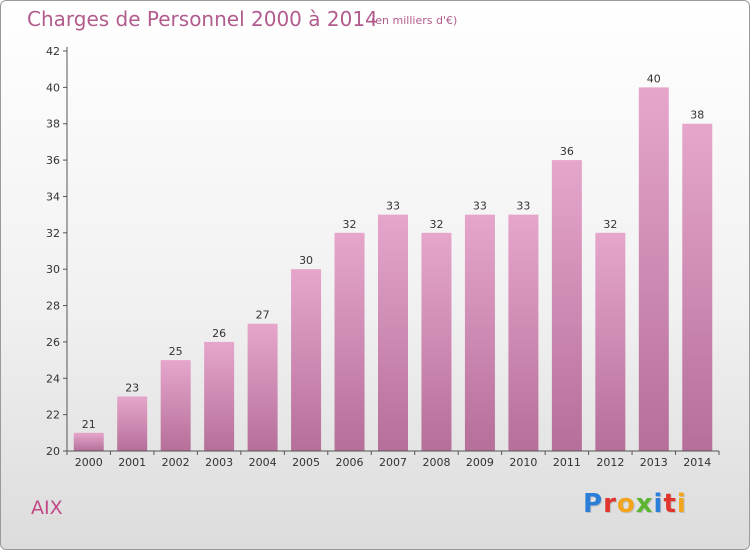 This screenshot has width=750, height=550. I want to click on logo-letter: r, so click(610, 504).